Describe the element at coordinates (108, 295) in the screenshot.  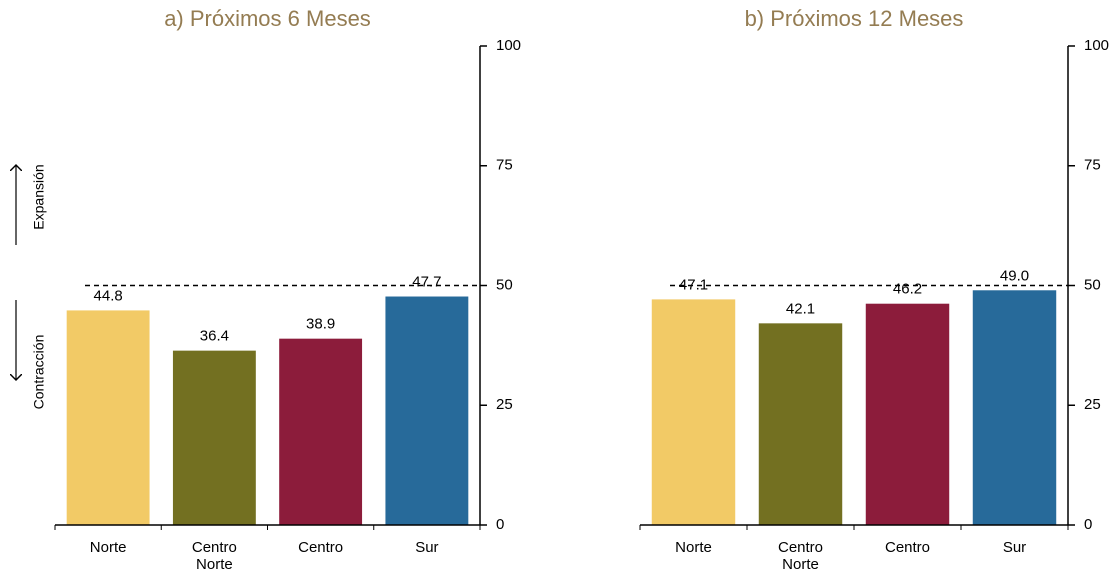
I see `value-label: 44.8` at that location.